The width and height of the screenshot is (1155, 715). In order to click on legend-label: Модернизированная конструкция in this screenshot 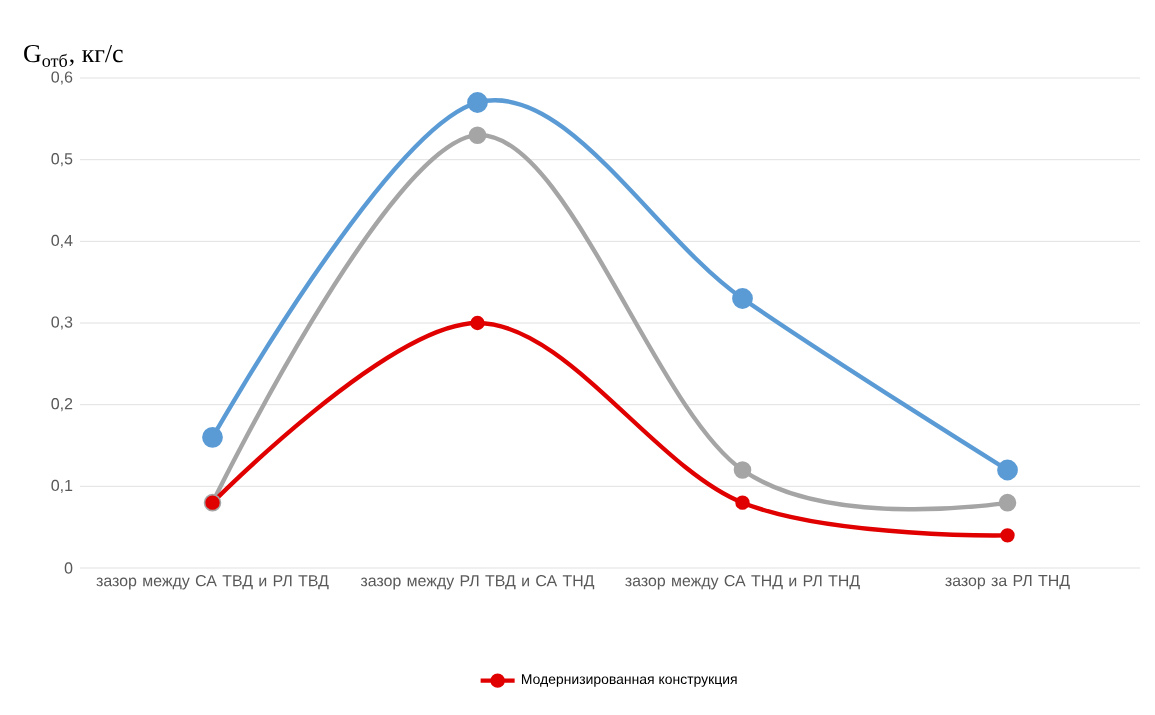, I will do `click(629, 680)`.